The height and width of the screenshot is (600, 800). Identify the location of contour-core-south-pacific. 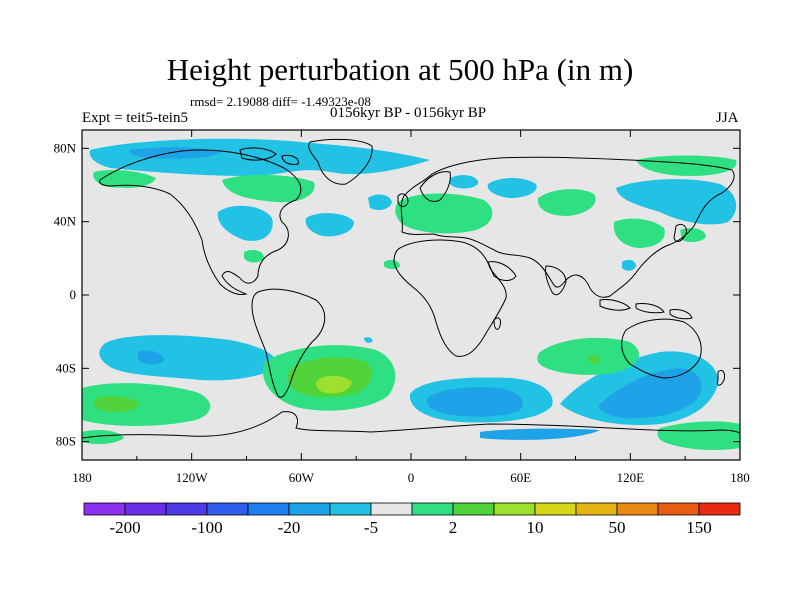
(116, 404).